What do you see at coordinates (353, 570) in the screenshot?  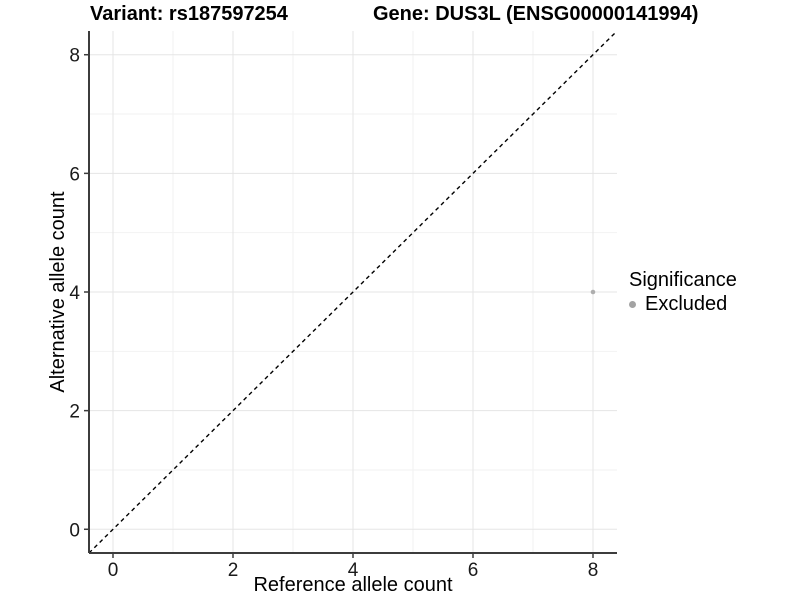 I see `x-tick-label: 4` at bounding box center [353, 570].